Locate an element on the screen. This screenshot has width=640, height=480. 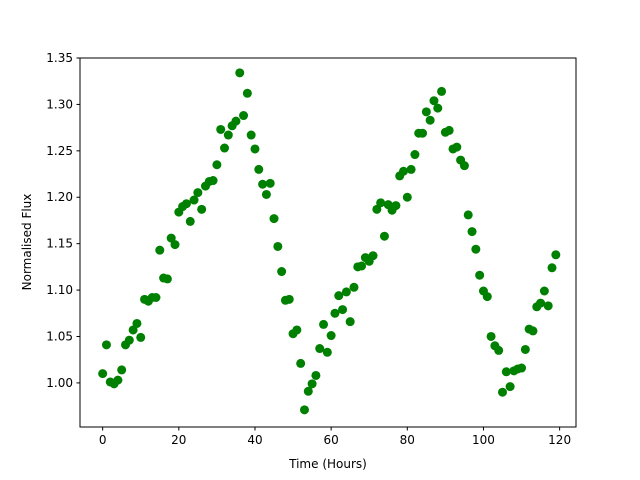
x-tick-label: 80 is located at coordinates (407, 440).